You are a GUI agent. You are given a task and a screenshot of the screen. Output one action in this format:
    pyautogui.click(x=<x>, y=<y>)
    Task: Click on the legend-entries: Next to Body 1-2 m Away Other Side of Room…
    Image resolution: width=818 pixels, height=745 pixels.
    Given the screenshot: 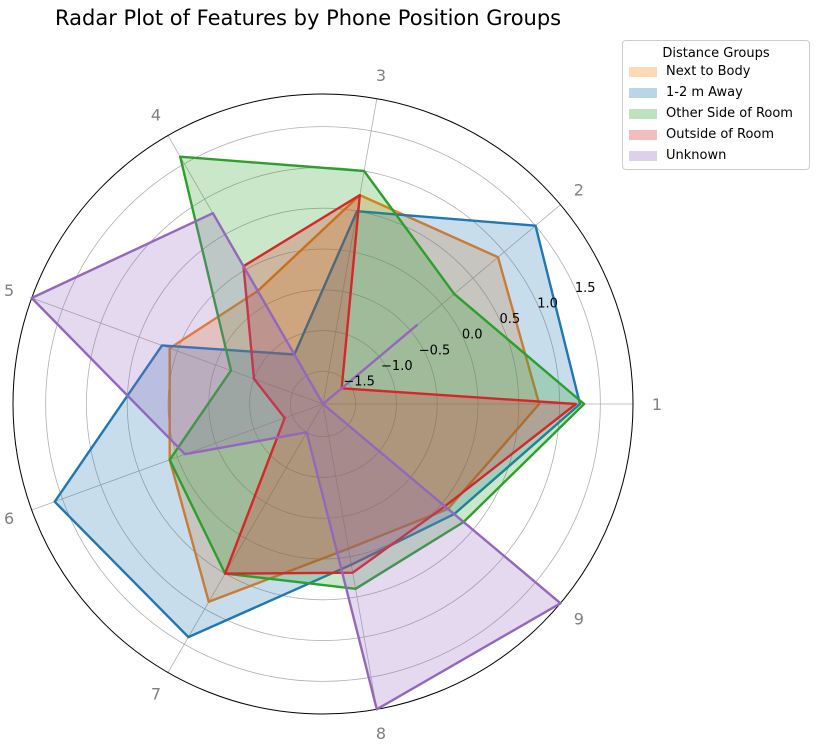 What is the action you would take?
    pyautogui.click(x=716, y=113)
    